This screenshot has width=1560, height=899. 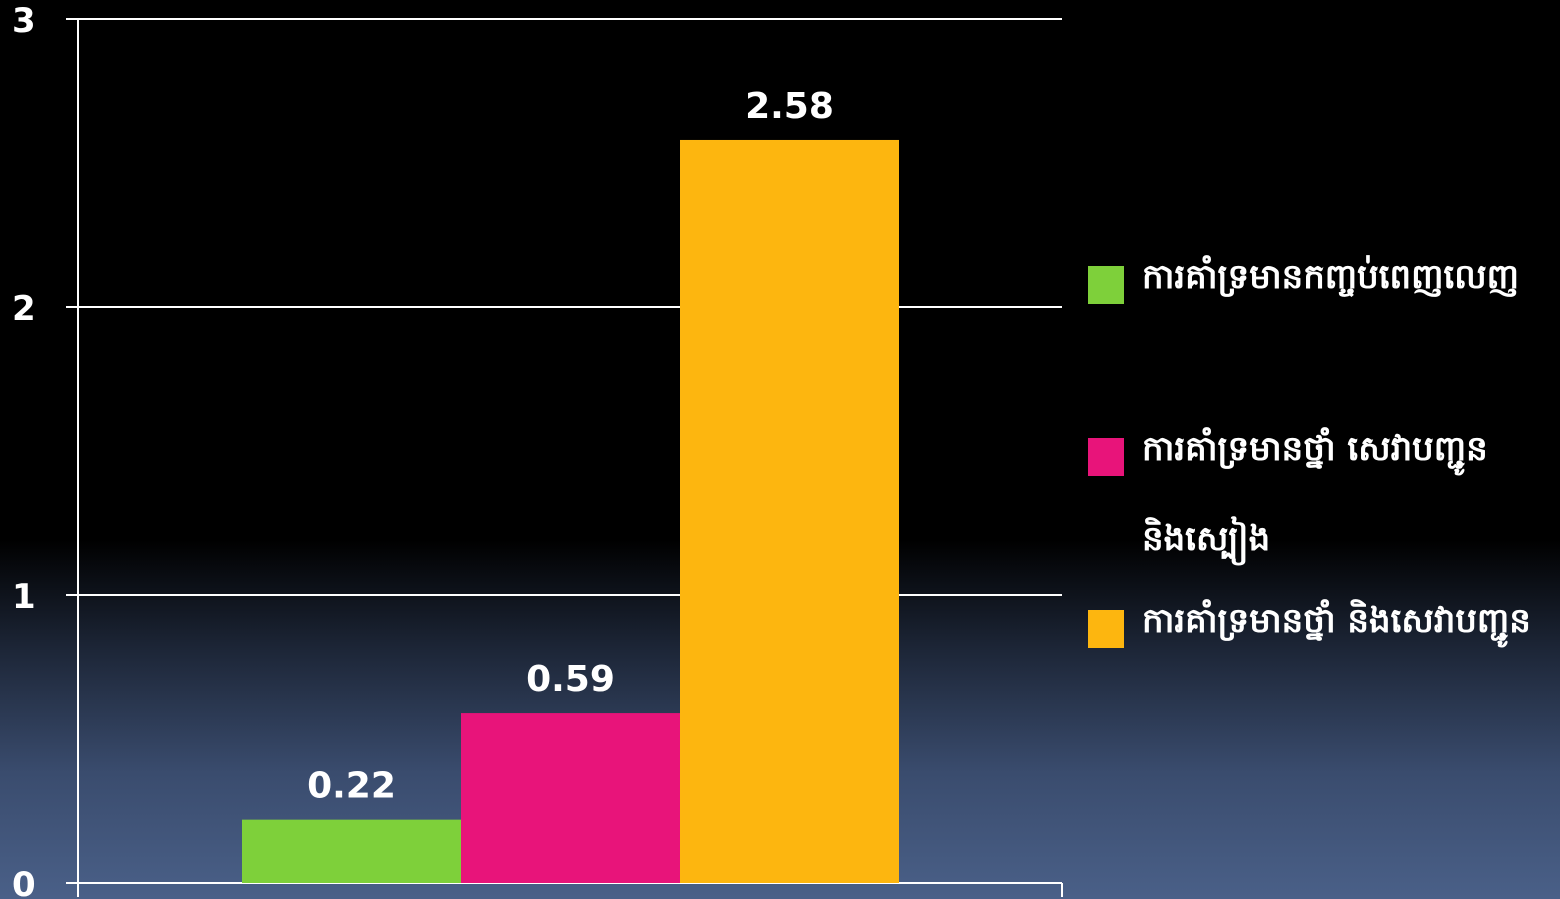 I want to click on y-tick-label-3: 3, so click(x=24, y=21).